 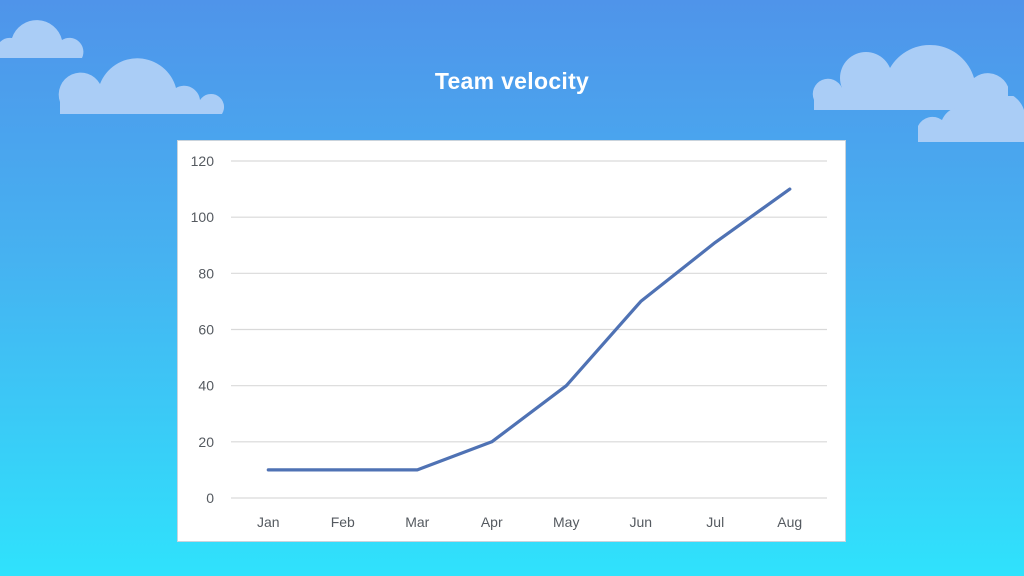 What do you see at coordinates (640, 522) in the screenshot?
I see `x-tick-label-jun: Jun` at bounding box center [640, 522].